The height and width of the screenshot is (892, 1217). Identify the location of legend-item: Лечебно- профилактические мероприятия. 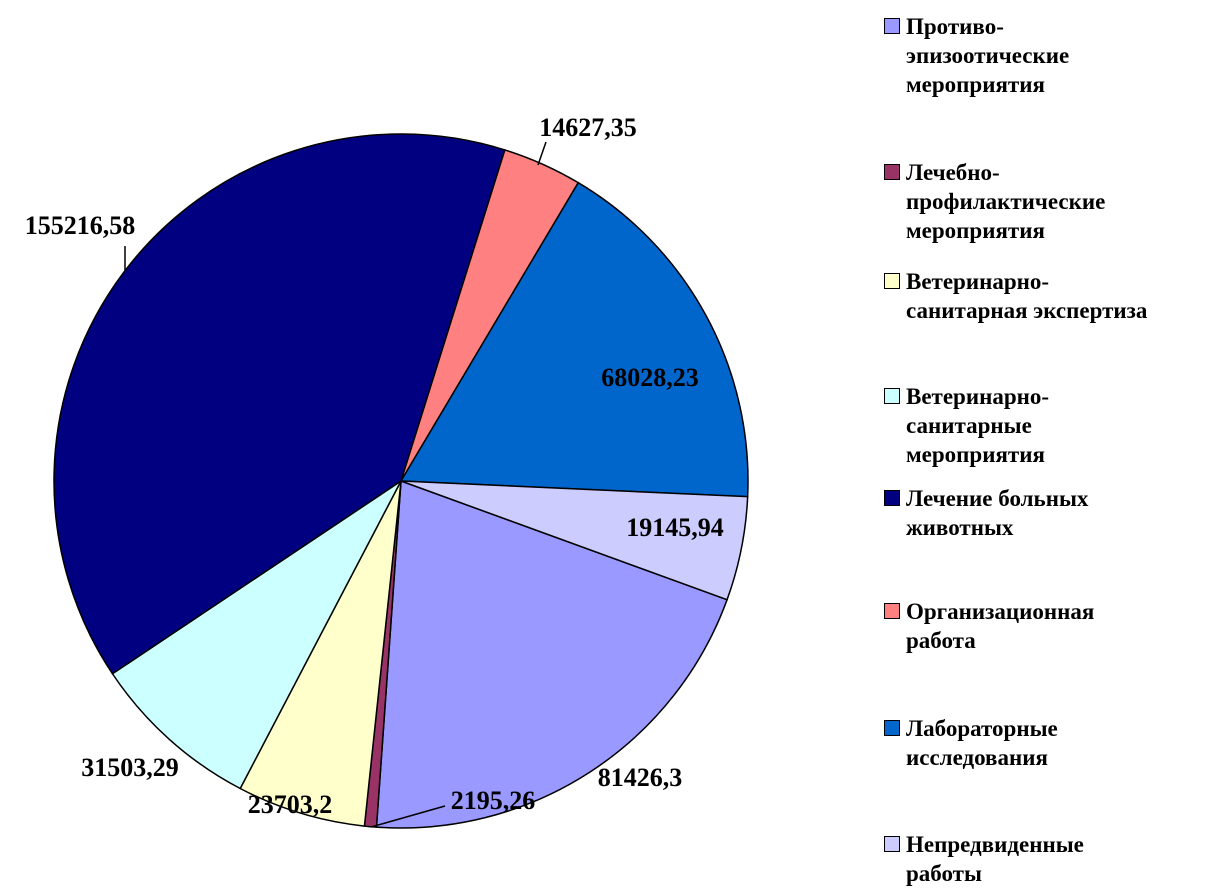
(994, 201).